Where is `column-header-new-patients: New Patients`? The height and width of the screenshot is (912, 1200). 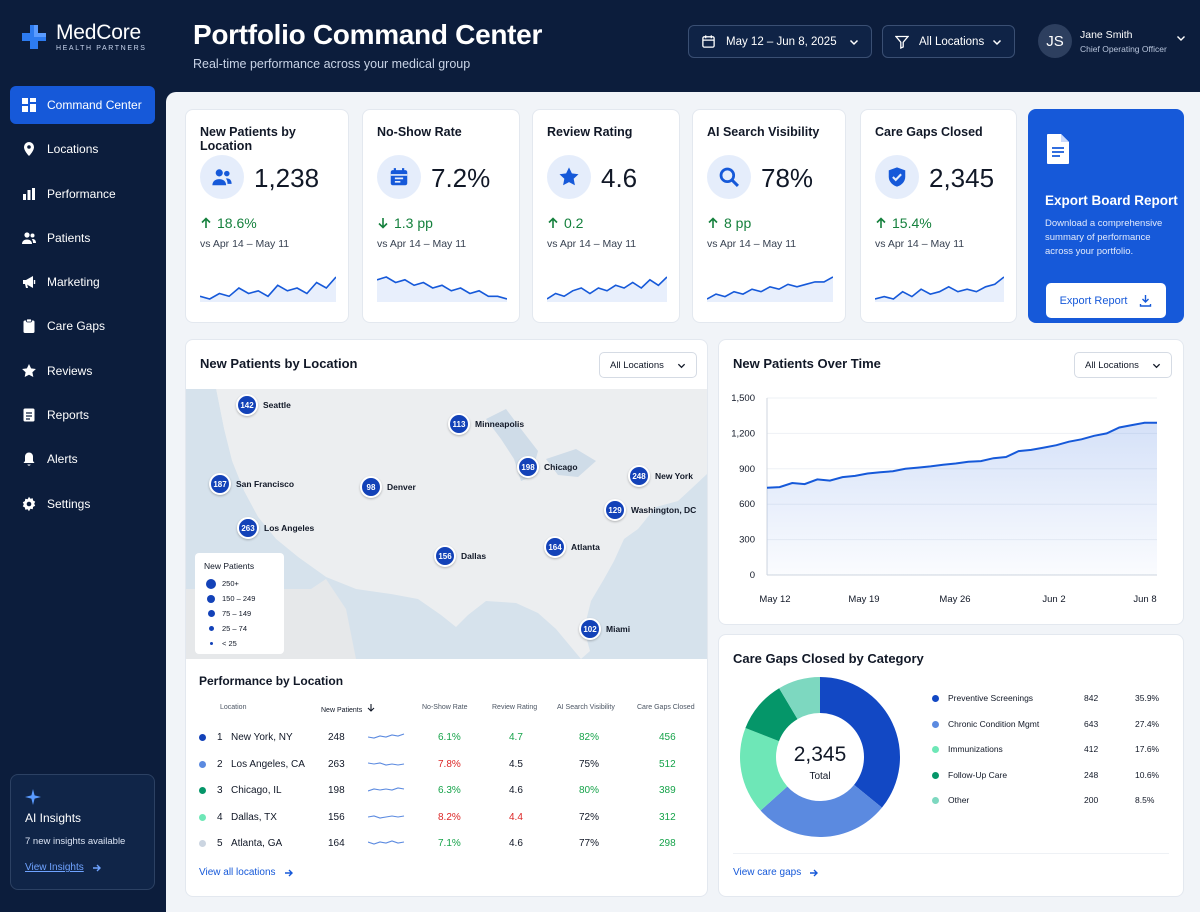
column-header-new-patients: New Patients is located at coordinates (348, 709).